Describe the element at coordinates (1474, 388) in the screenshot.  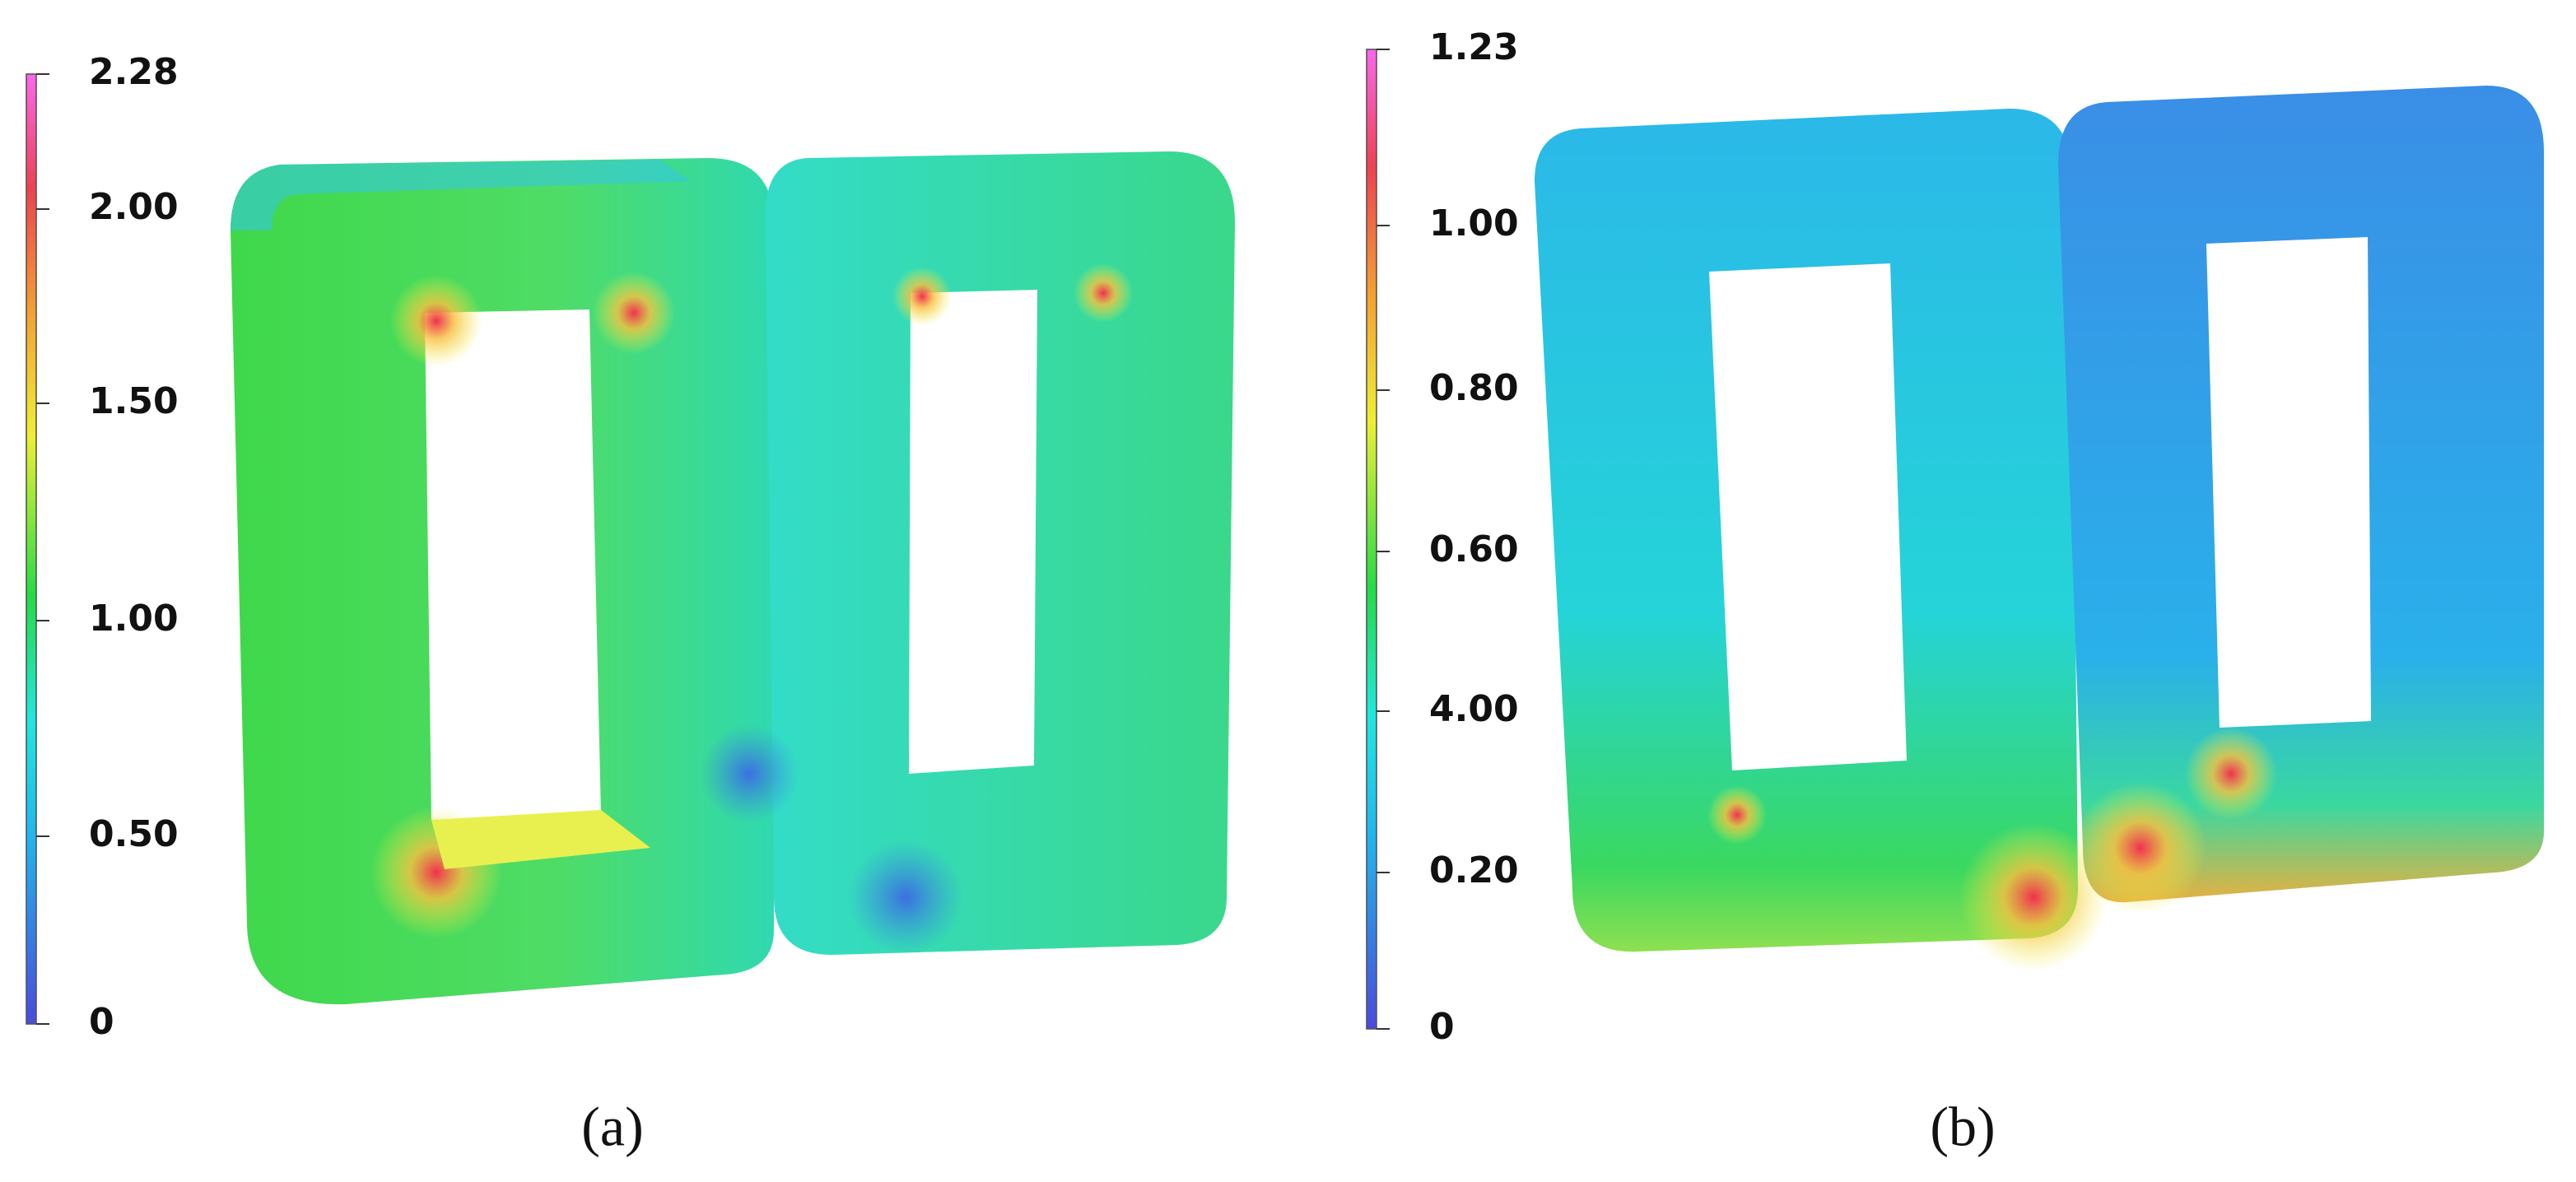
I see `colorbar-tick-label: 0.80` at that location.